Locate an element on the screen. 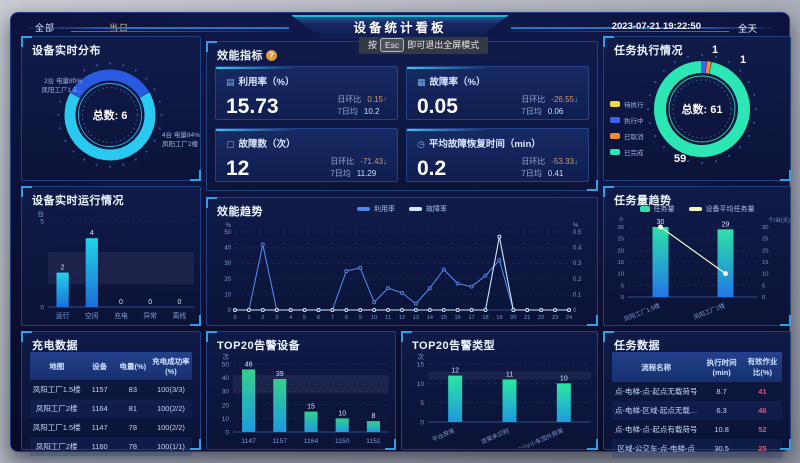 The width and height of the screenshot is (800, 463). panel-title-device-running: 设备实时运行情况 is located at coordinates (78, 201).